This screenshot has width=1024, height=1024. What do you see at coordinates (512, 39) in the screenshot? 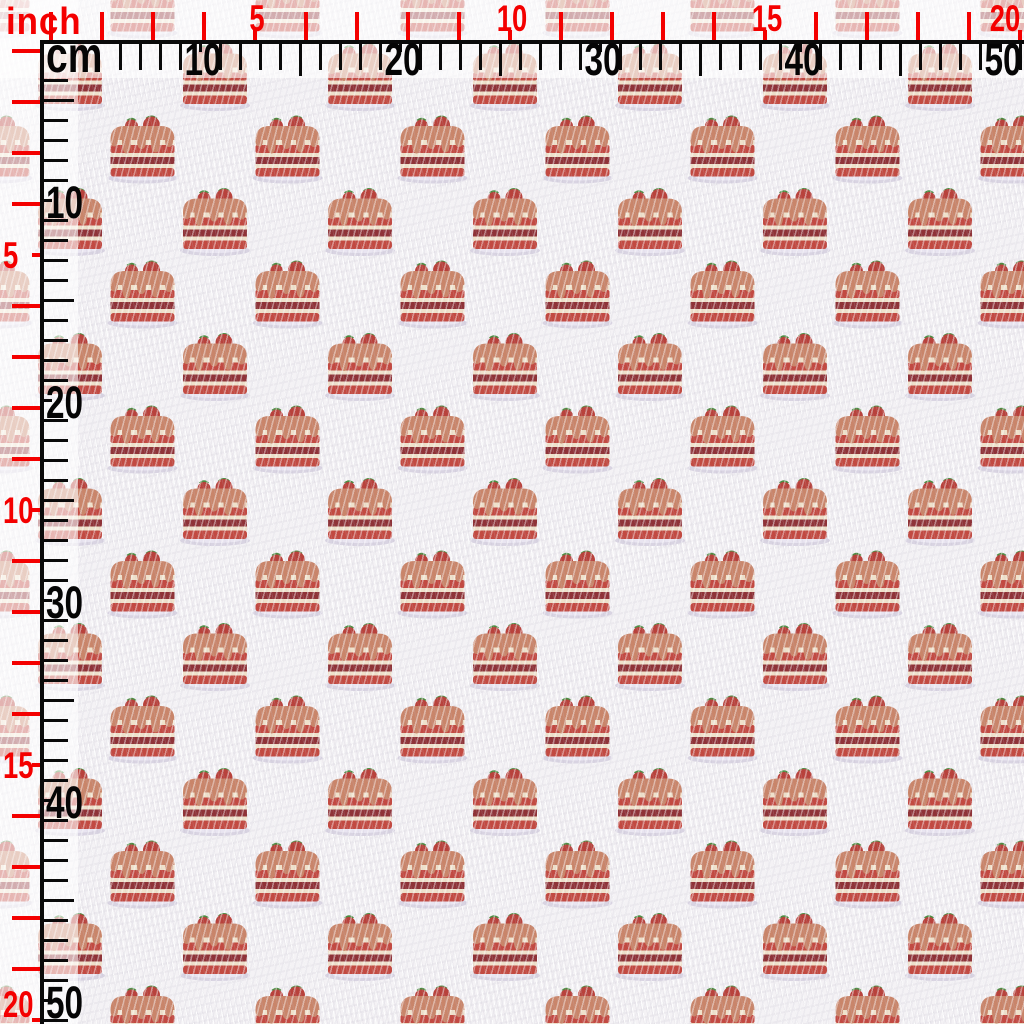
I see `ruler-backdrop-top` at bounding box center [512, 39].